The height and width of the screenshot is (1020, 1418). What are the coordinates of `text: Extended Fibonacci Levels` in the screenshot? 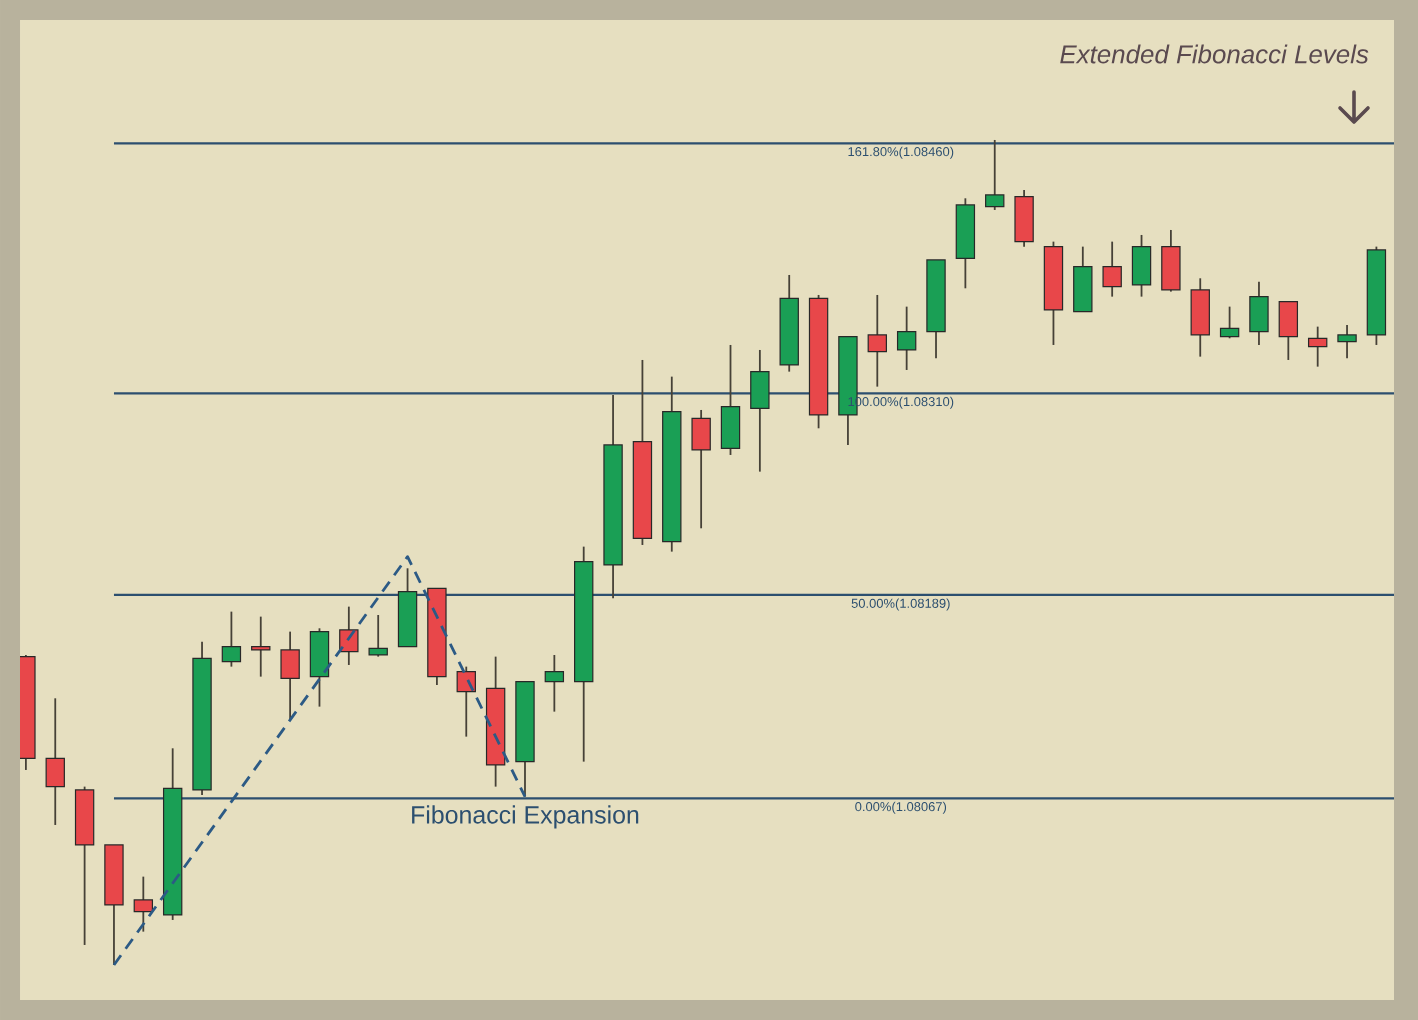 It's located at (1214, 54).